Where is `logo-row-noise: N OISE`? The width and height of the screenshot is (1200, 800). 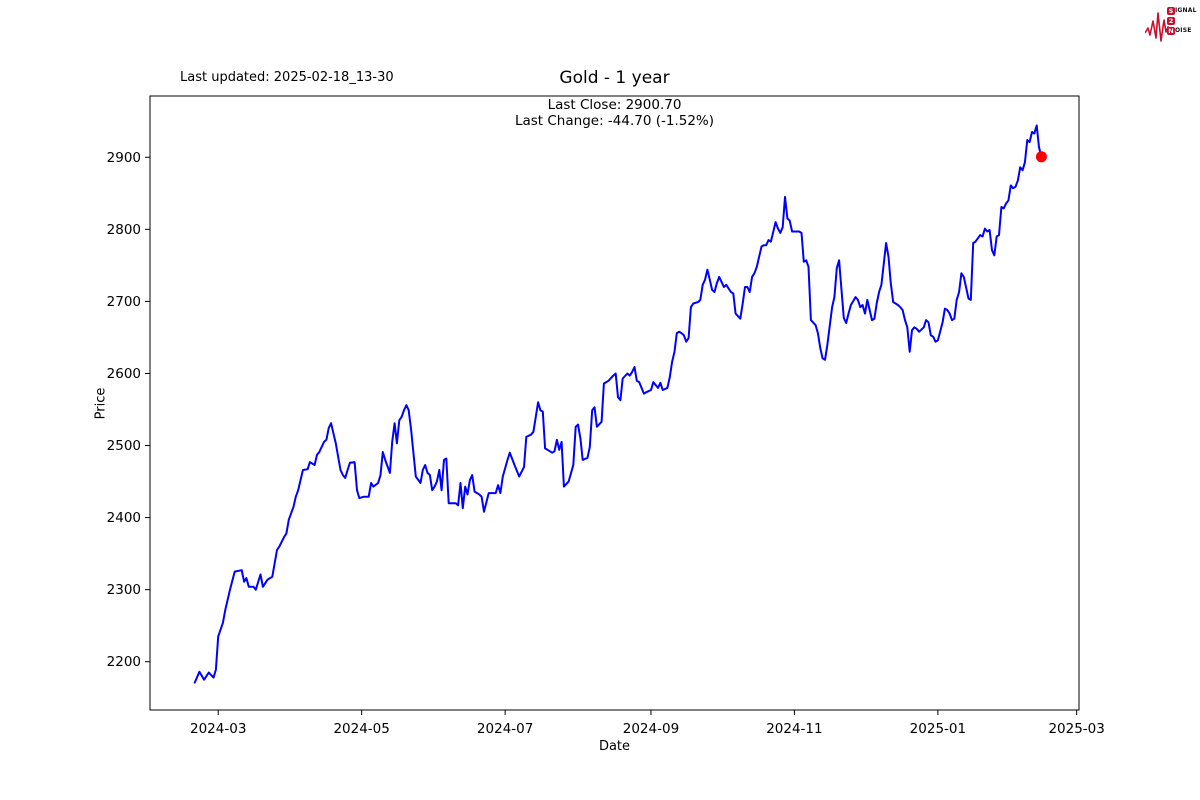 logo-row-noise: N OISE is located at coordinates (1182, 30).